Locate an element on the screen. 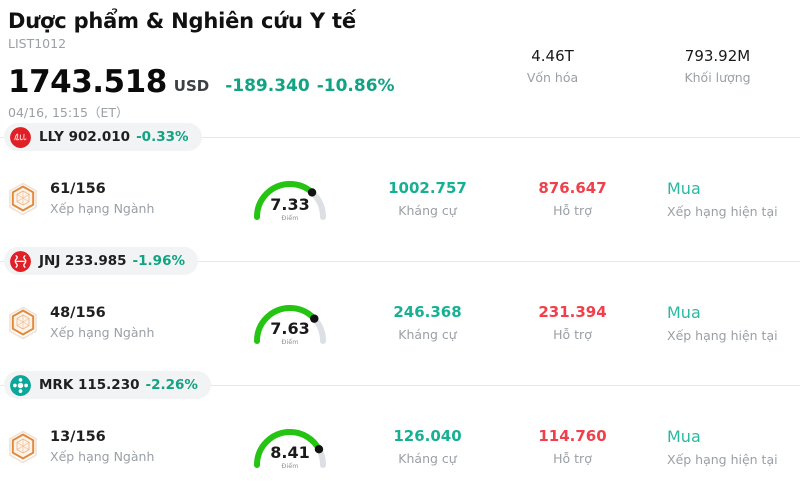  ticker-change-percent: -2.26% is located at coordinates (171, 385).